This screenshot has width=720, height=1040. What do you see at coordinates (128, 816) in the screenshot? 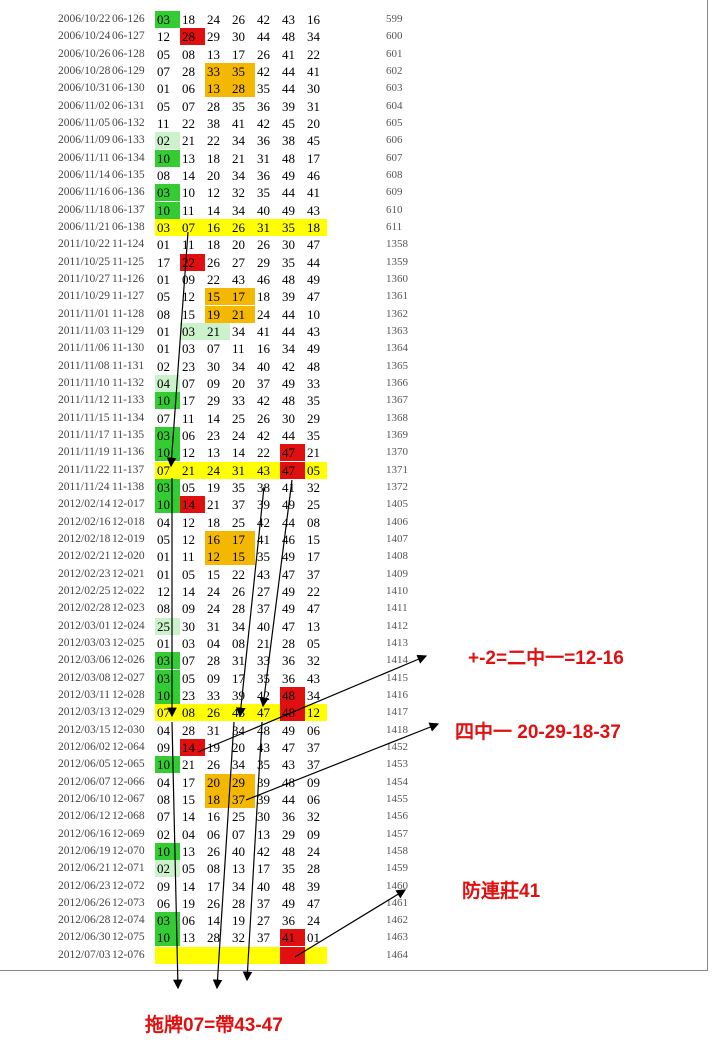
I see `draw-issue: 12-068` at bounding box center [128, 816].